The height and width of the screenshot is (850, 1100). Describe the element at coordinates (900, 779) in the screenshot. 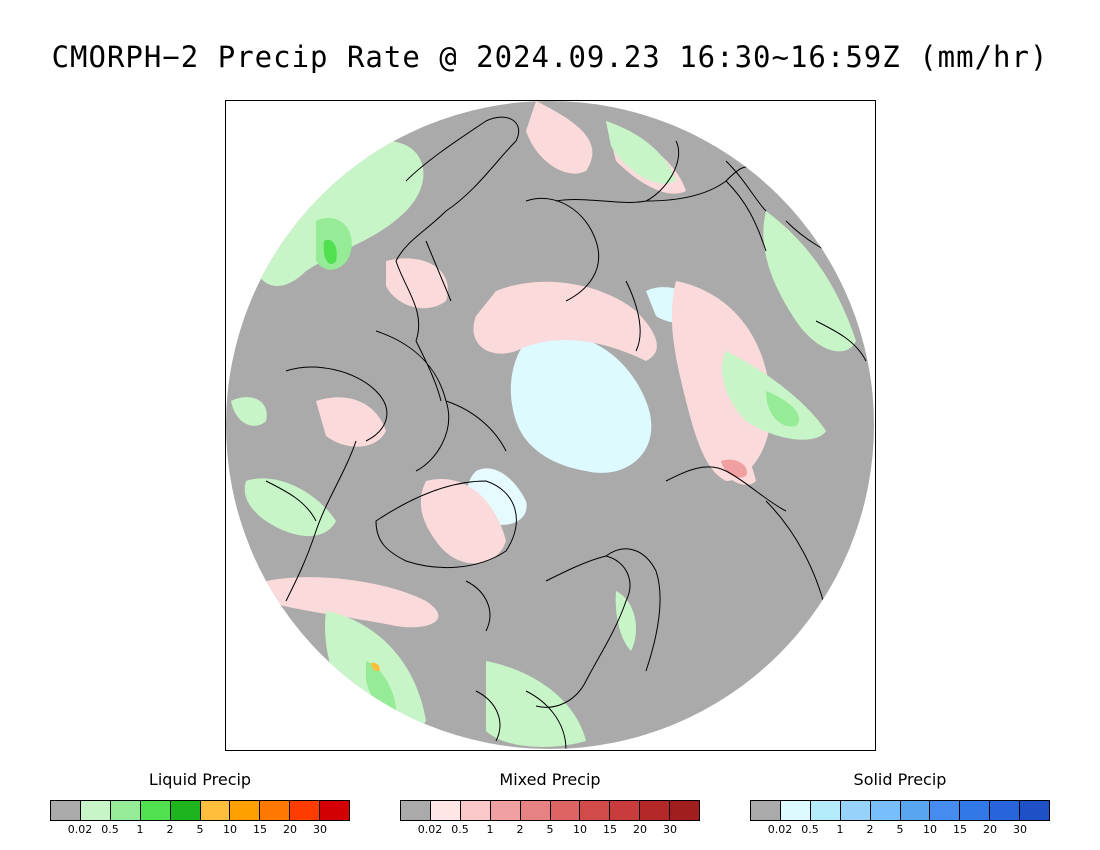

I see `legend-title: Solid Precip` at that location.